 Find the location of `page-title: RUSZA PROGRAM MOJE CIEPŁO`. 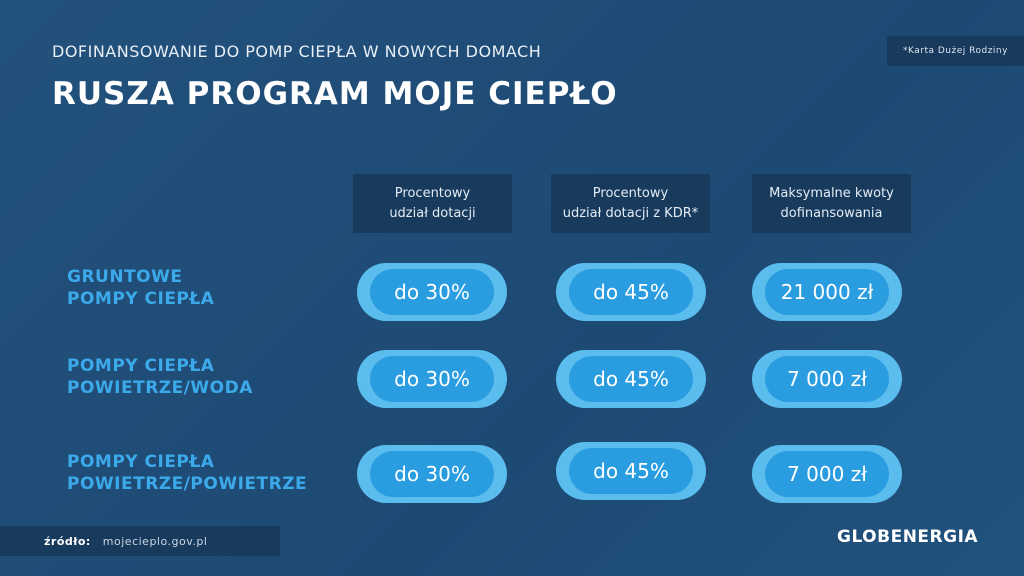

page-title: RUSZA PROGRAM MOJE CIEPŁO is located at coordinates (335, 94).